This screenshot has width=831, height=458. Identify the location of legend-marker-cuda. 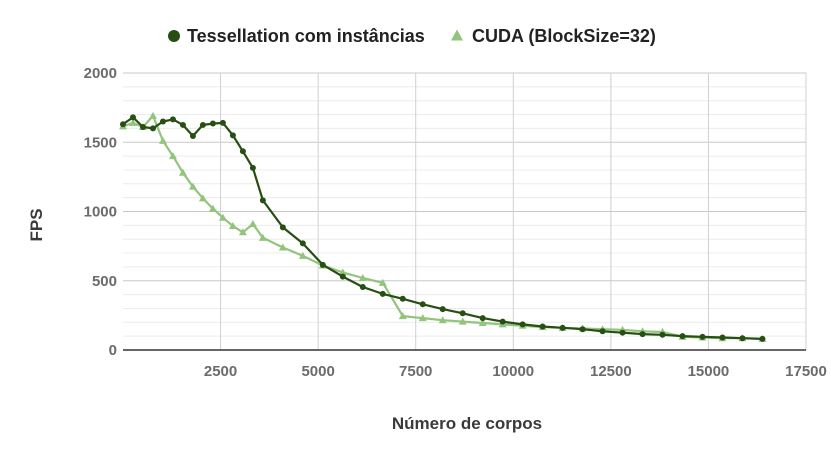
(457, 35).